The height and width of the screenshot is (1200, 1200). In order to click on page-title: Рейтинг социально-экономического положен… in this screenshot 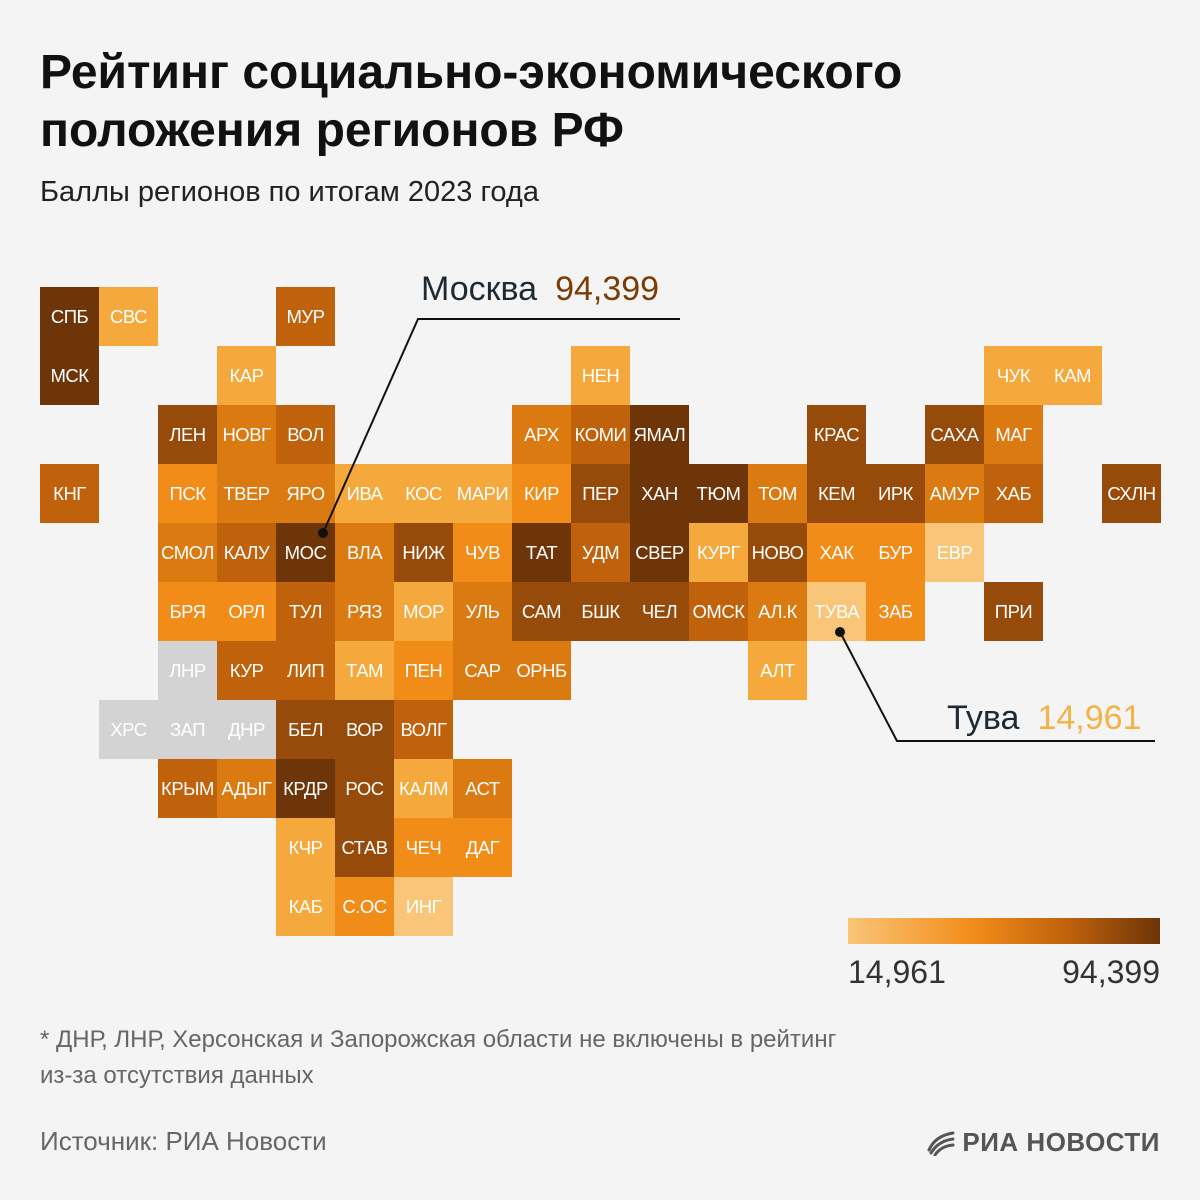, I will do `click(600, 102)`.